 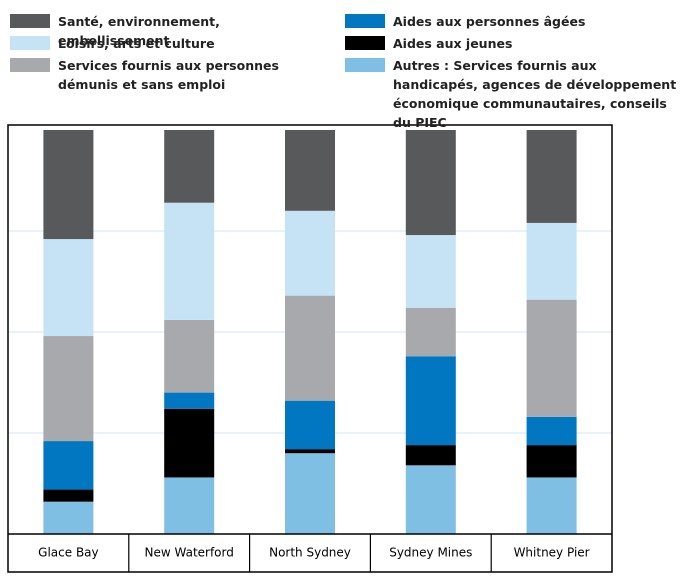 What do you see at coordinates (453, 43) in the screenshot?
I see `legend-label: Aides aux jeunes` at bounding box center [453, 43].